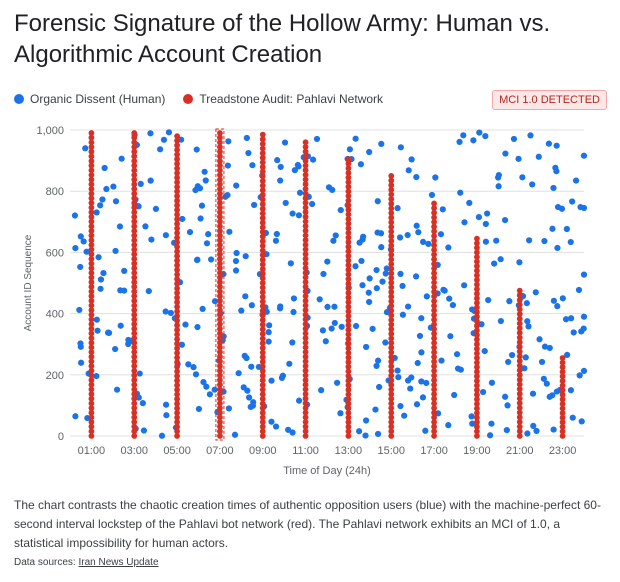  What do you see at coordinates (520, 451) in the screenshot?
I see `x-tick-label: 21:00` at bounding box center [520, 451].